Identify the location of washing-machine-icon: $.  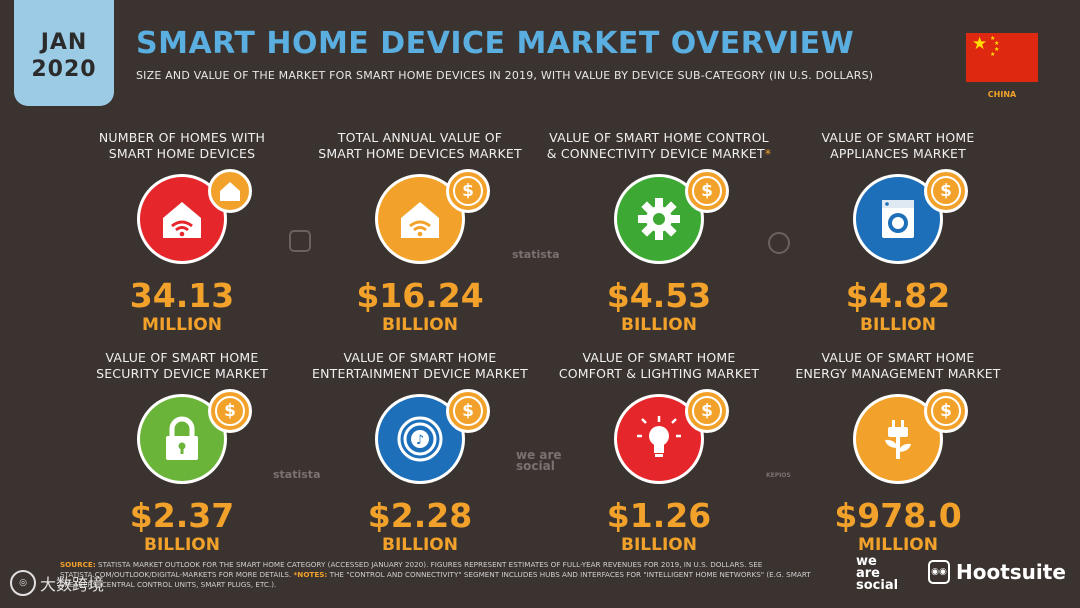
(910, 216).